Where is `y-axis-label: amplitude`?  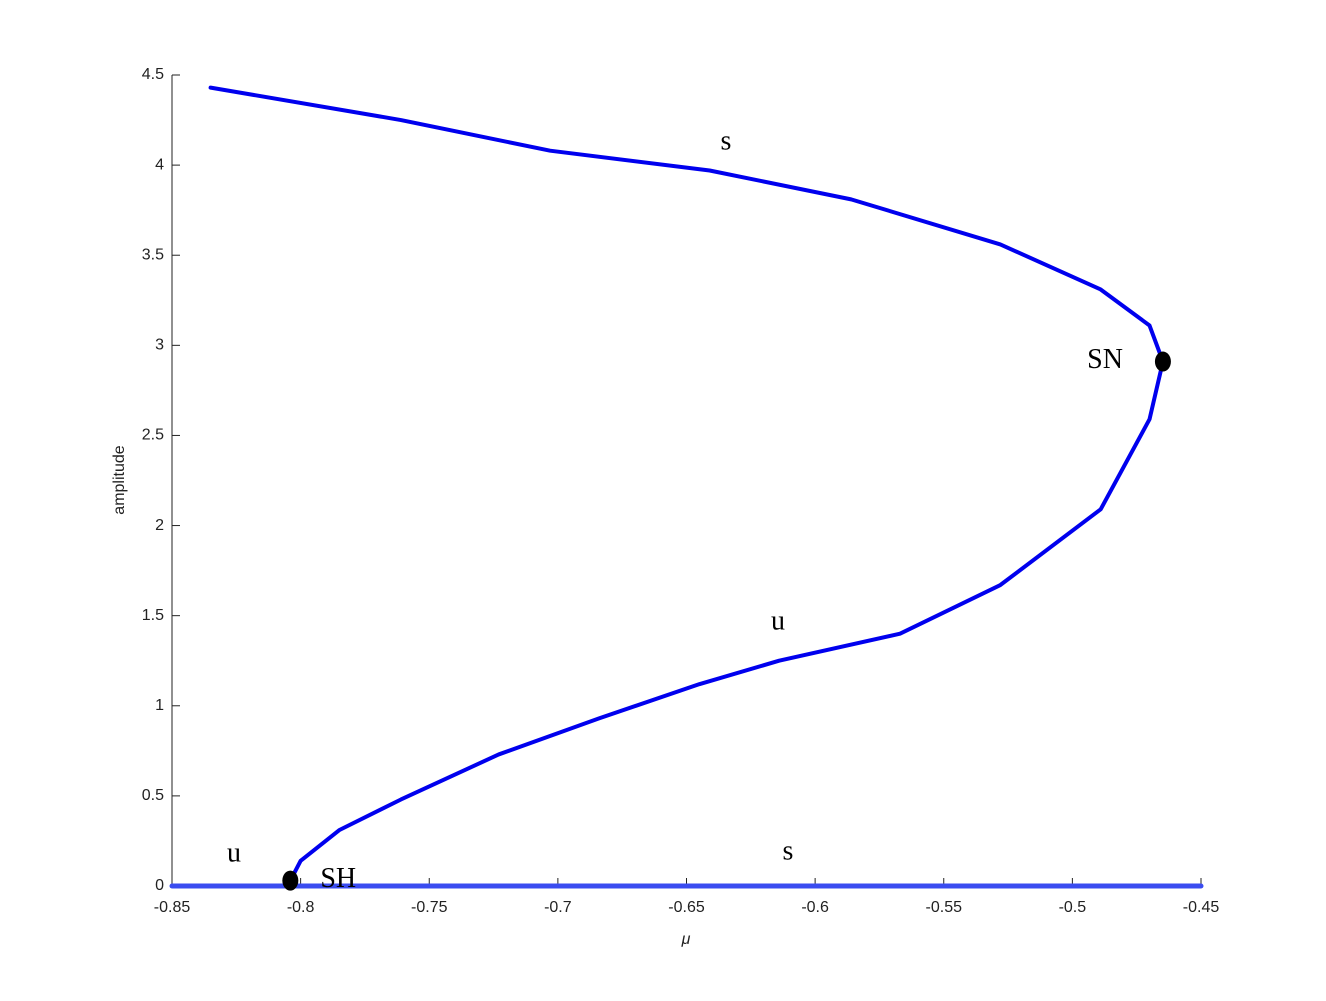 y-axis-label: amplitude is located at coordinates (119, 479).